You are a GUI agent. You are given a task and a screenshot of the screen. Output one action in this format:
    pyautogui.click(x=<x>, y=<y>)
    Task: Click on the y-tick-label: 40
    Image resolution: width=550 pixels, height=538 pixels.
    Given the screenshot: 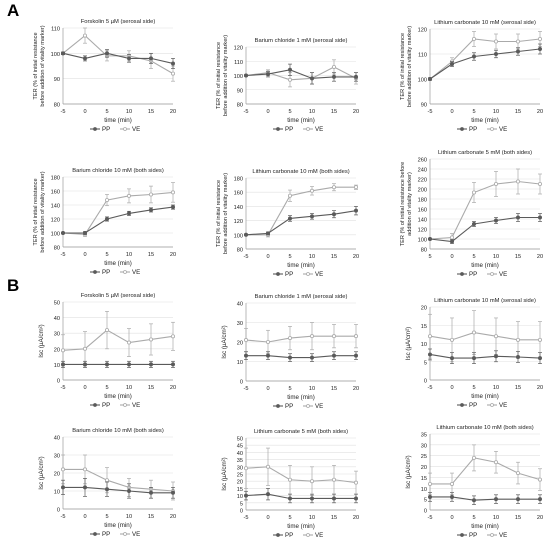 What is the action you would take?
    pyautogui.click(x=240, y=454)
    